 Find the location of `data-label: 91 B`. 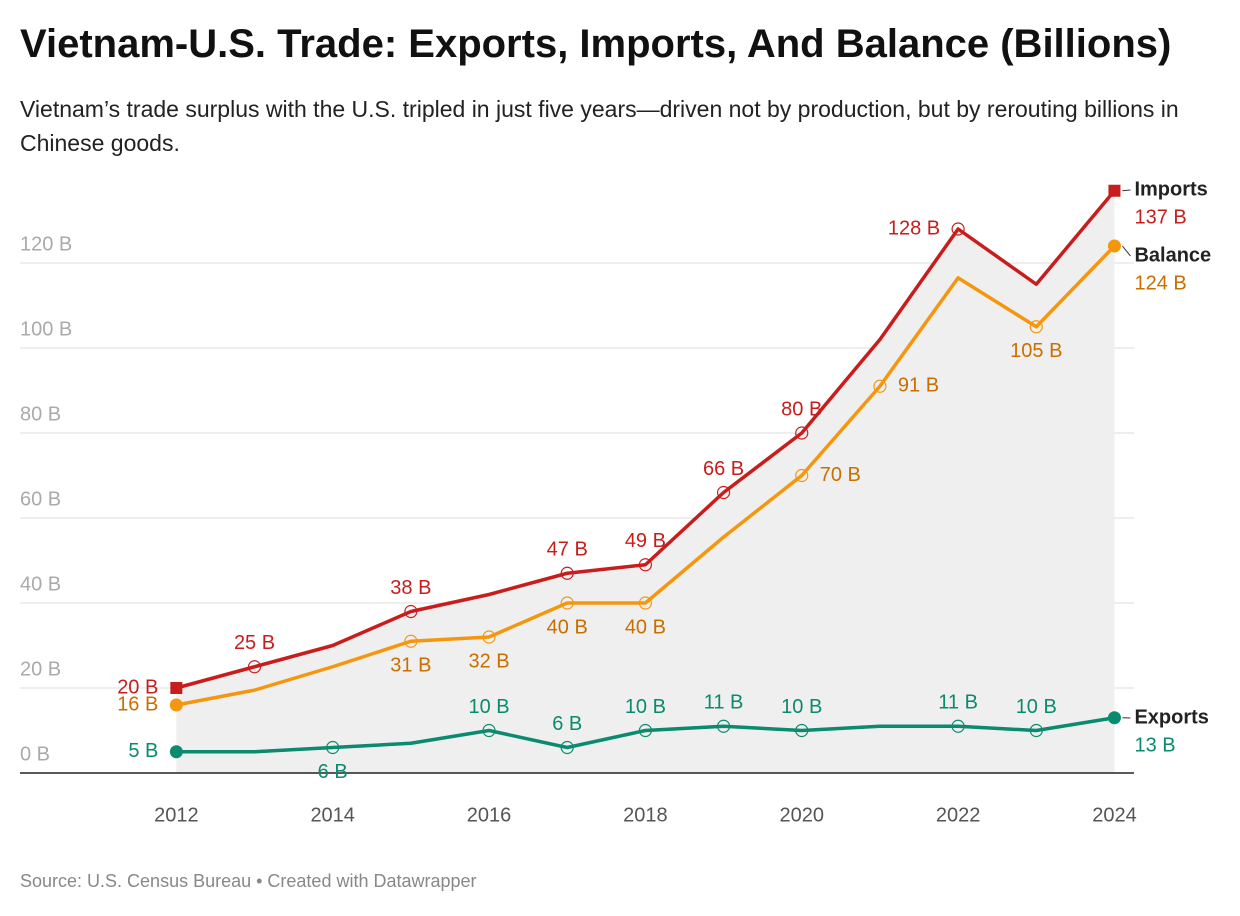

data-label: 91 B is located at coordinates (918, 386).